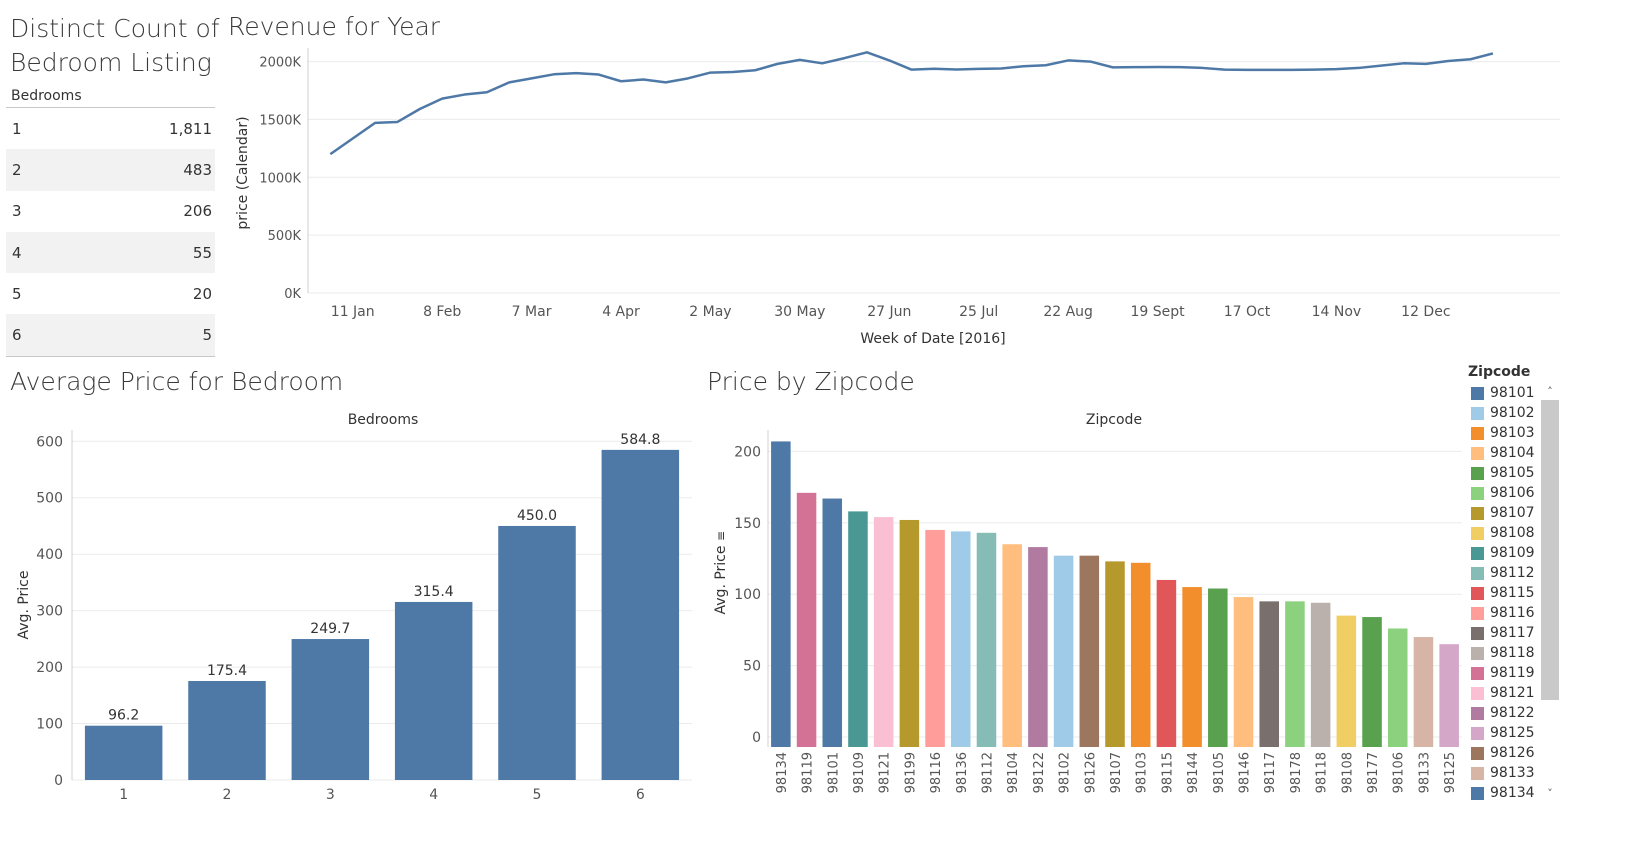  Describe the element at coordinates (280, 63) in the screenshot. I see `y-tick-label: 2000K` at that location.